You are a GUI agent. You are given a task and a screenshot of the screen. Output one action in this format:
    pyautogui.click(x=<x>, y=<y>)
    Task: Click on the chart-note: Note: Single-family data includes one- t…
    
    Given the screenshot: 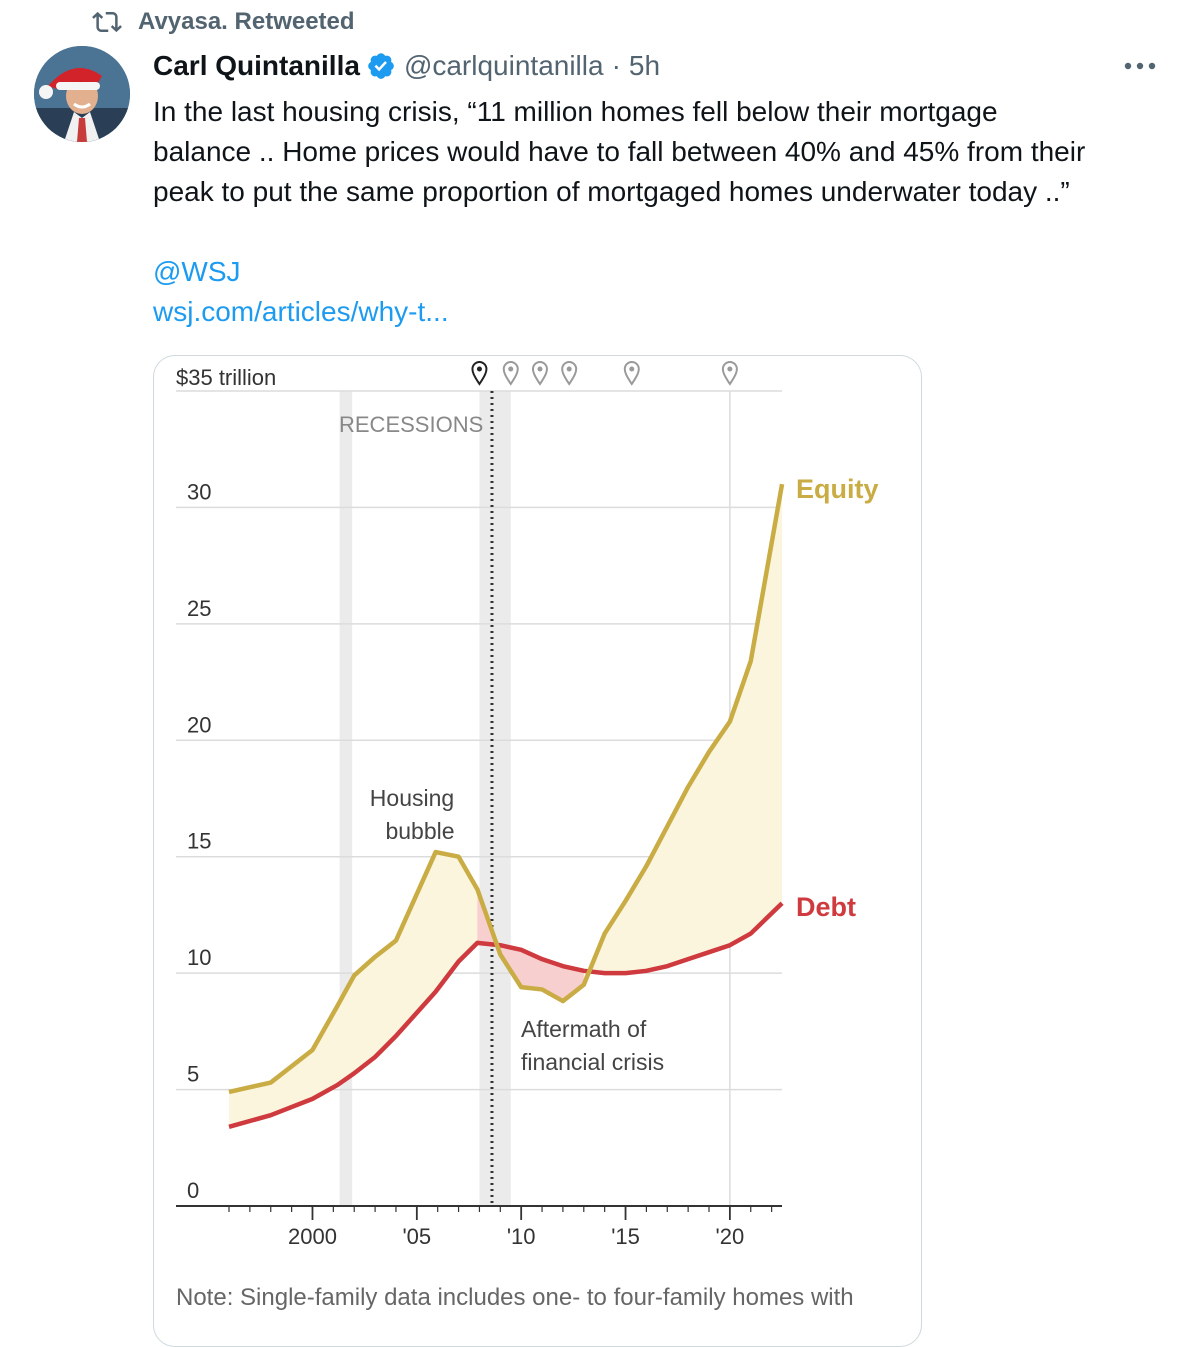 What is the action you would take?
    pyautogui.click(x=515, y=1297)
    